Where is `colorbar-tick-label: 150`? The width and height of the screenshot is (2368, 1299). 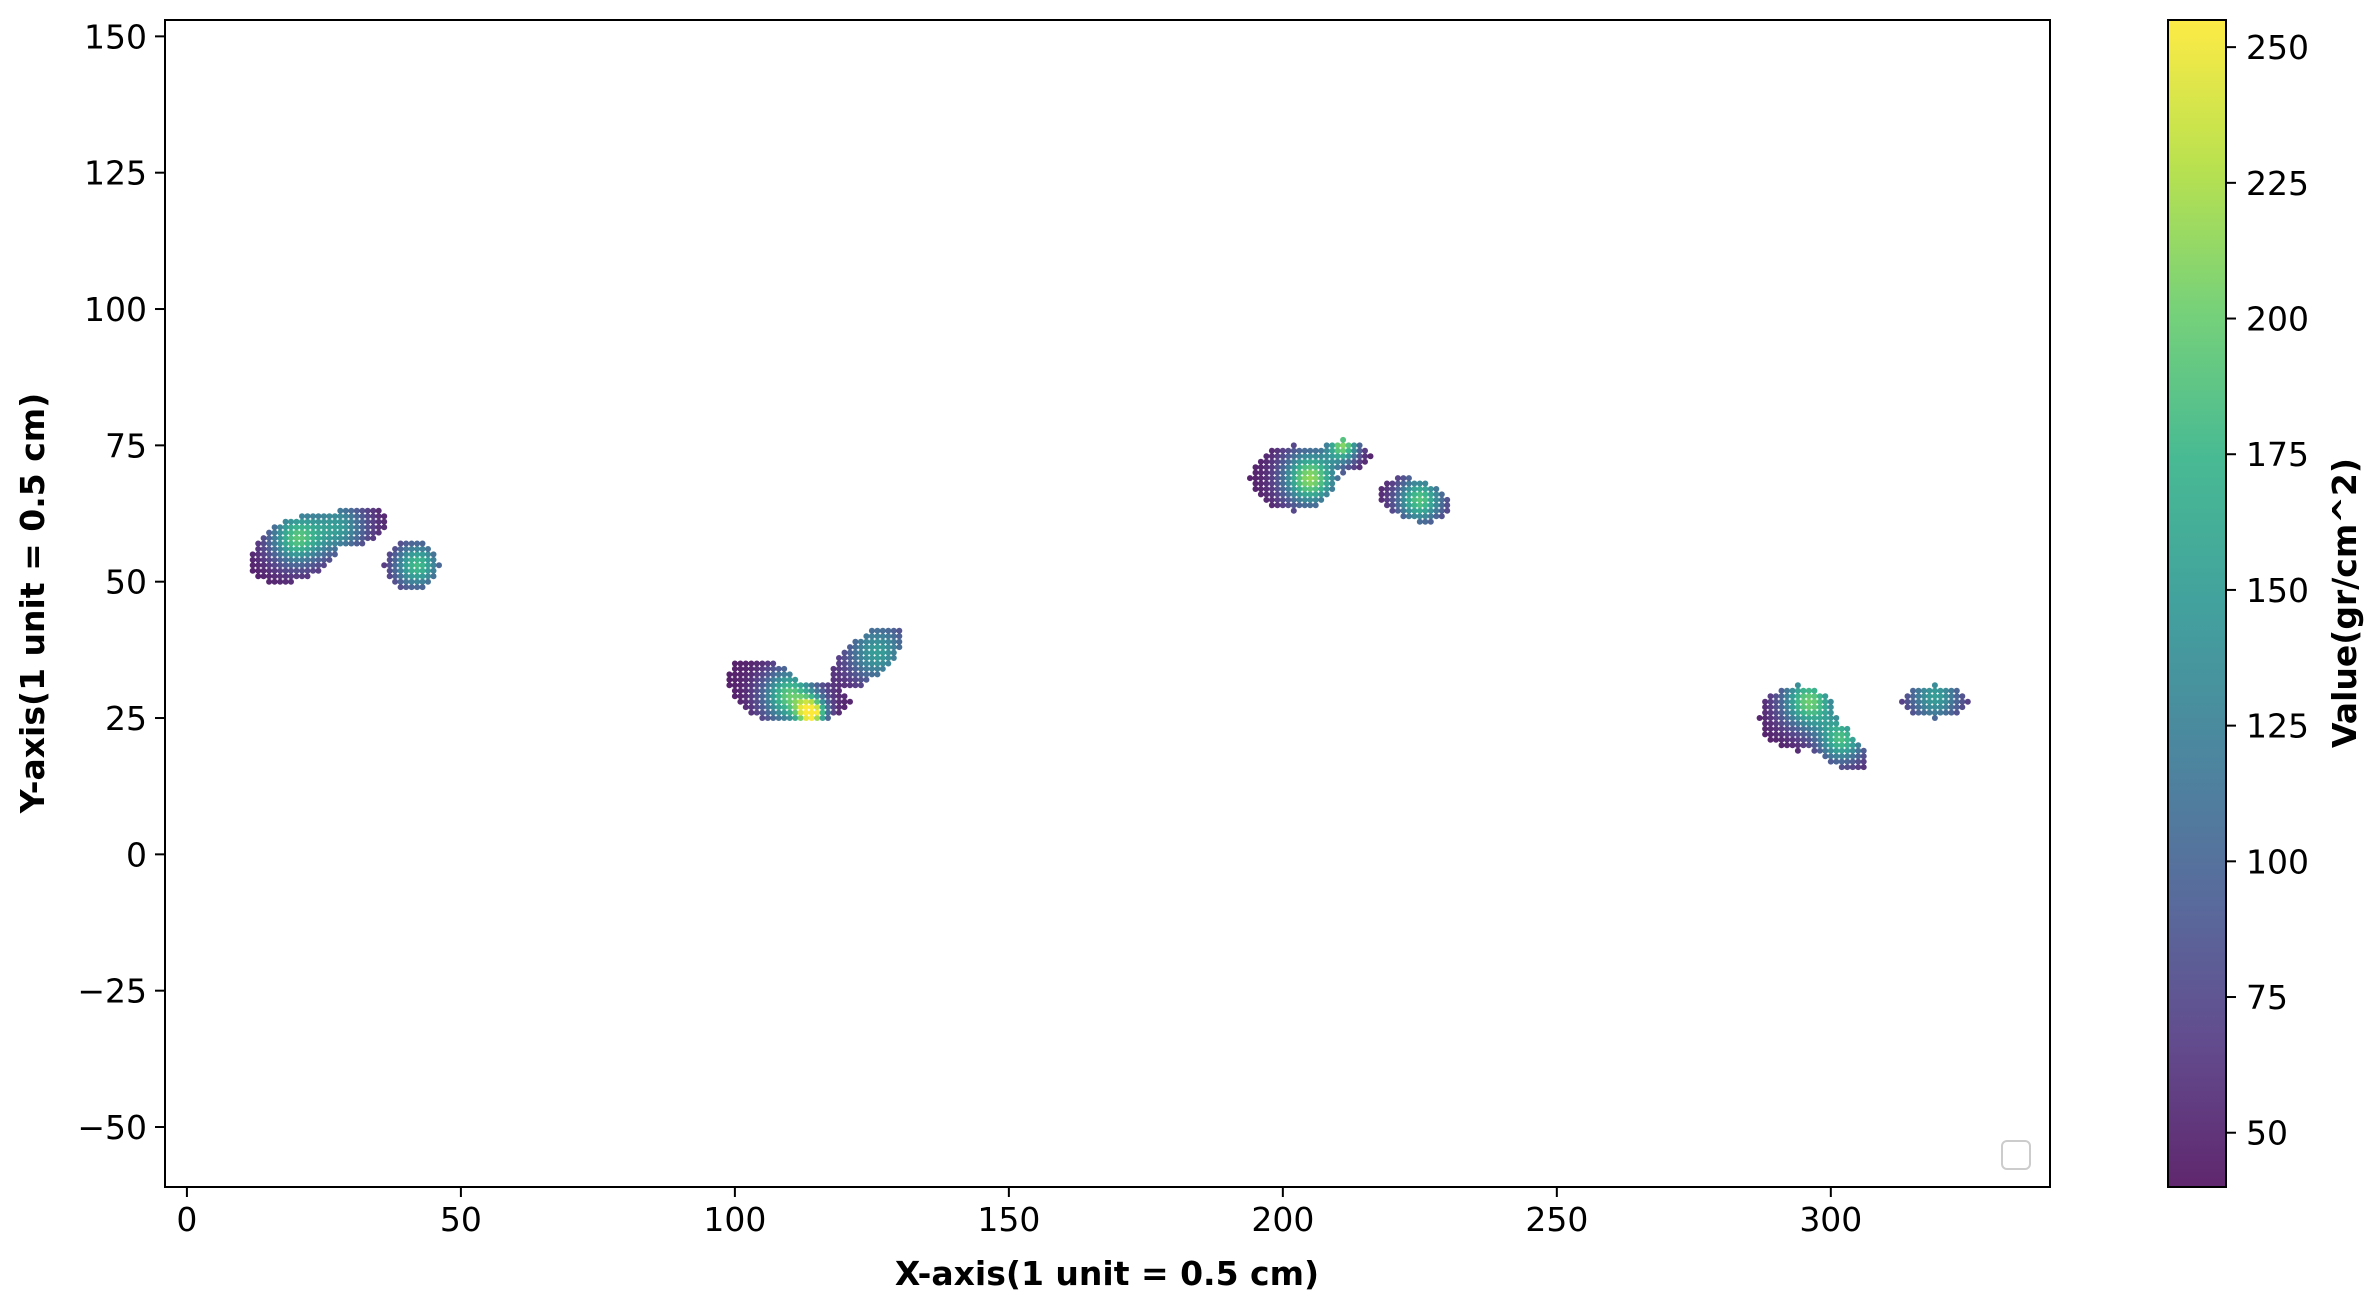 colorbar-tick-label: 150 is located at coordinates (2277, 590).